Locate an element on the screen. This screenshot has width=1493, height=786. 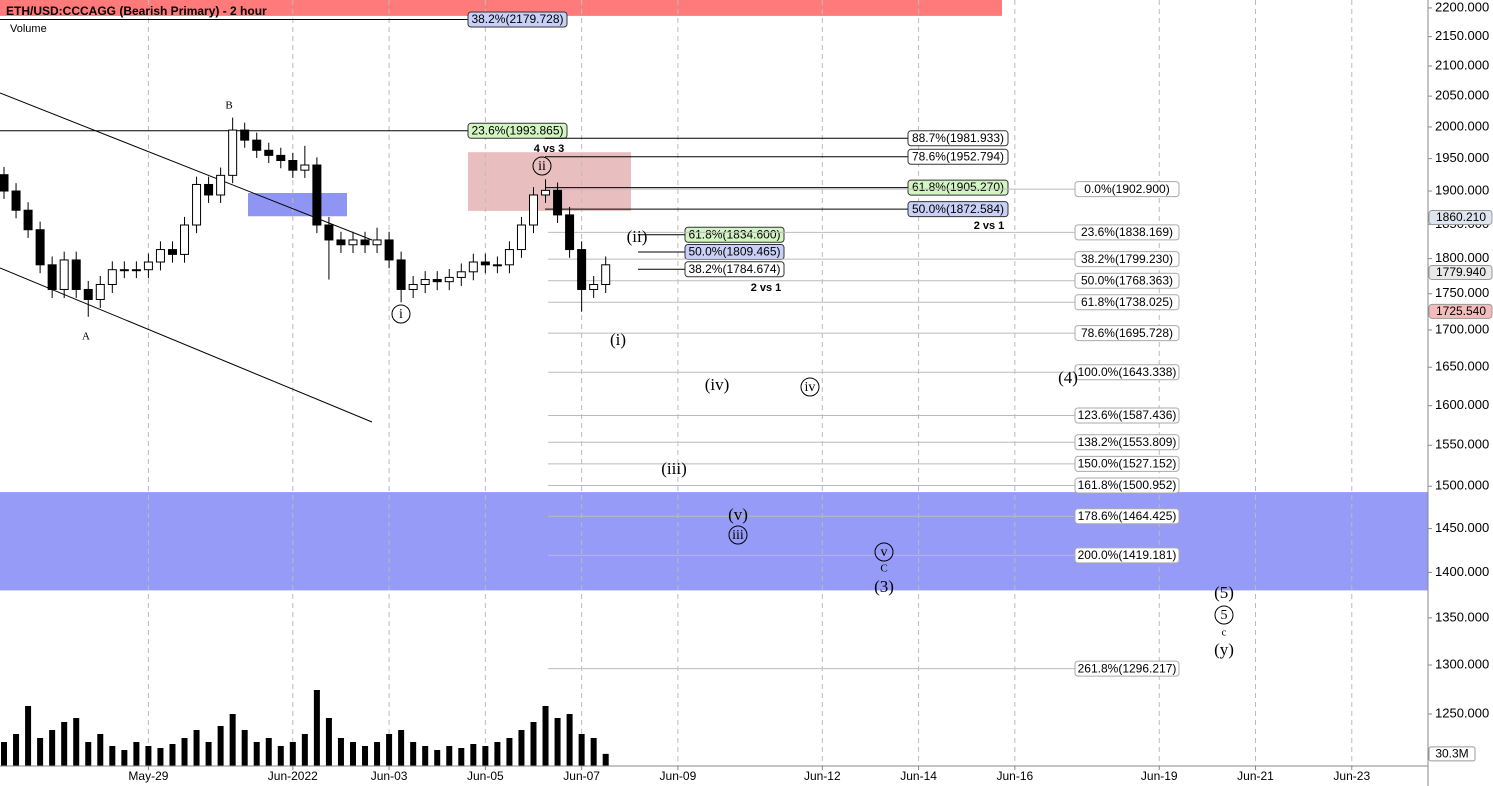
fib-label: 50.0%(1872.584) is located at coordinates (958, 209).